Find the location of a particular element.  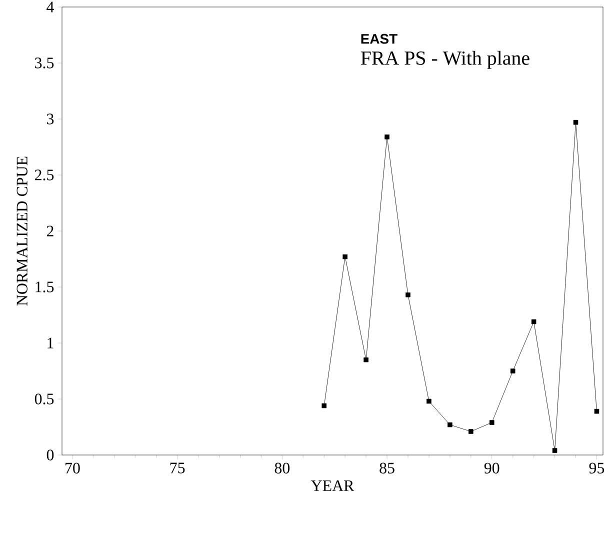

y-tick-label: 3 is located at coordinates (50, 119).